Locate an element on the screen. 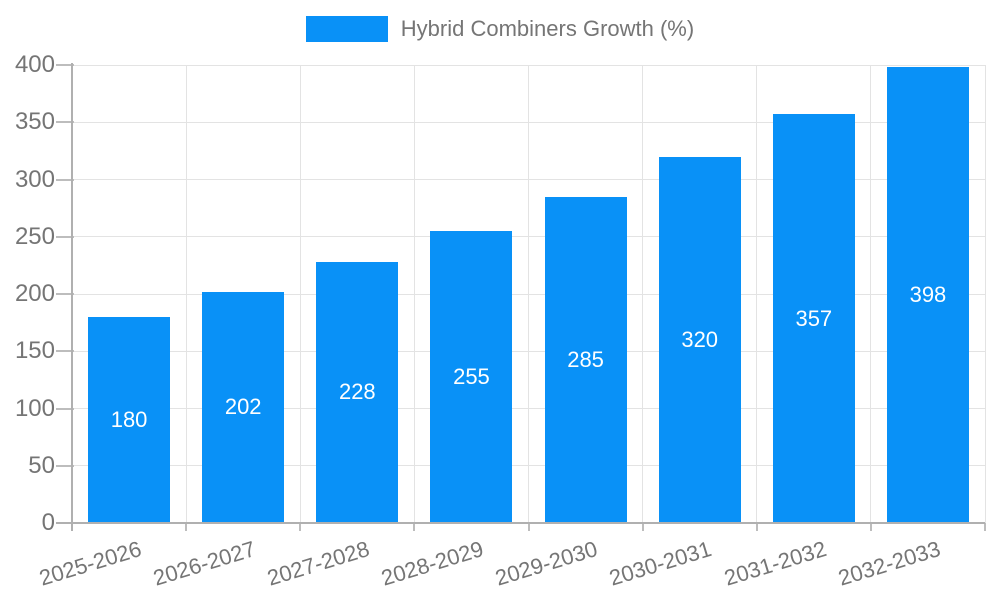  y-axis-label: 50 is located at coordinates (41, 465).